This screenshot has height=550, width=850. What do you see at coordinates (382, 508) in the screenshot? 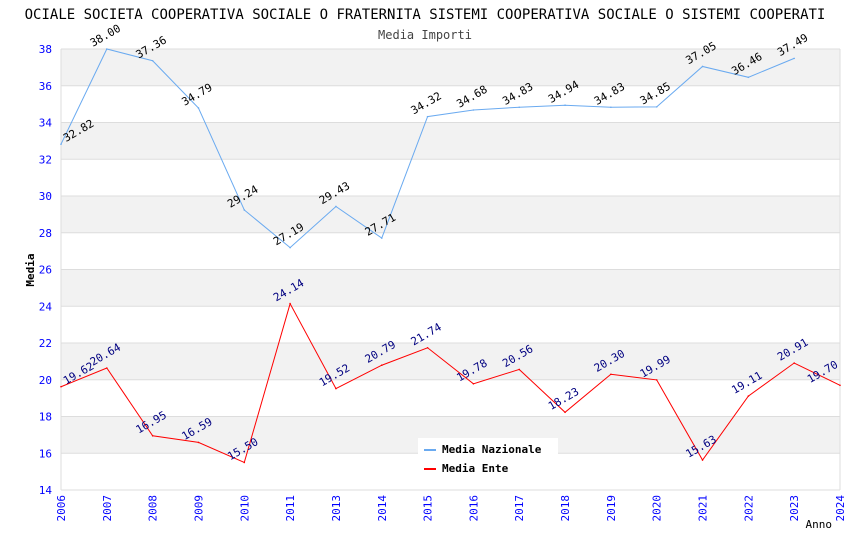
I see `x-tick-label: 2014` at bounding box center [382, 508].